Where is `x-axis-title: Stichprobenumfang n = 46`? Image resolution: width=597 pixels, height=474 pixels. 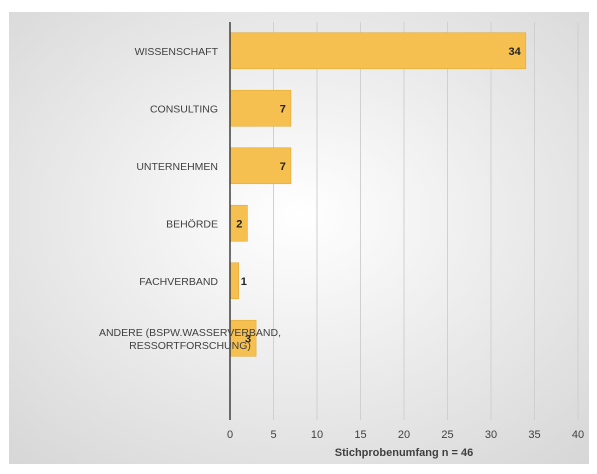
x-axis-title: Stichprobenumfang n = 46 is located at coordinates (404, 453).